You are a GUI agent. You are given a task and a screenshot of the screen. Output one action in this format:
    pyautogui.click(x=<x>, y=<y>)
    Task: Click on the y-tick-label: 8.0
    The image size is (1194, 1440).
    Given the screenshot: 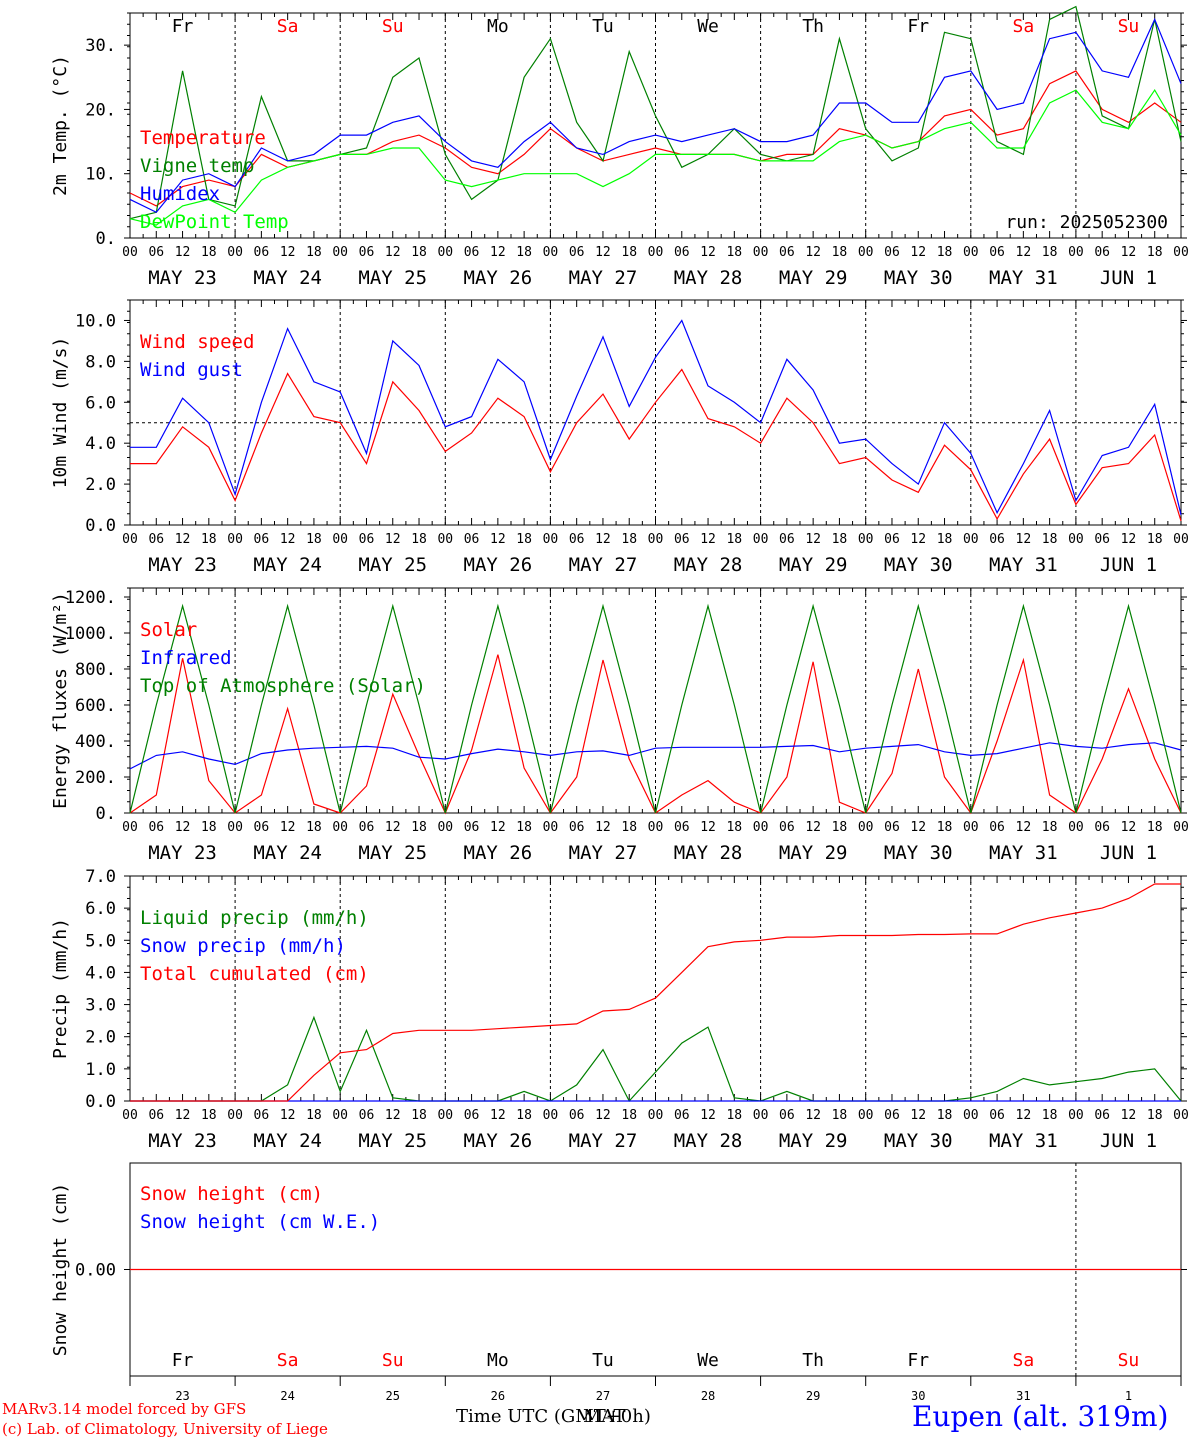 What is the action you would take?
    pyautogui.click(x=100, y=362)
    